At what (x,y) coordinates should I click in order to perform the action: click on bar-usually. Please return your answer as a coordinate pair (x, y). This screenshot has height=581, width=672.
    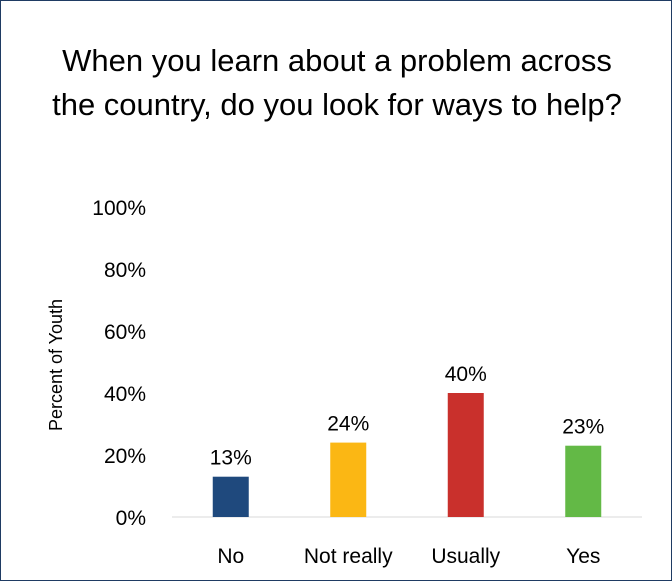
    Looking at the image, I should click on (465, 455).